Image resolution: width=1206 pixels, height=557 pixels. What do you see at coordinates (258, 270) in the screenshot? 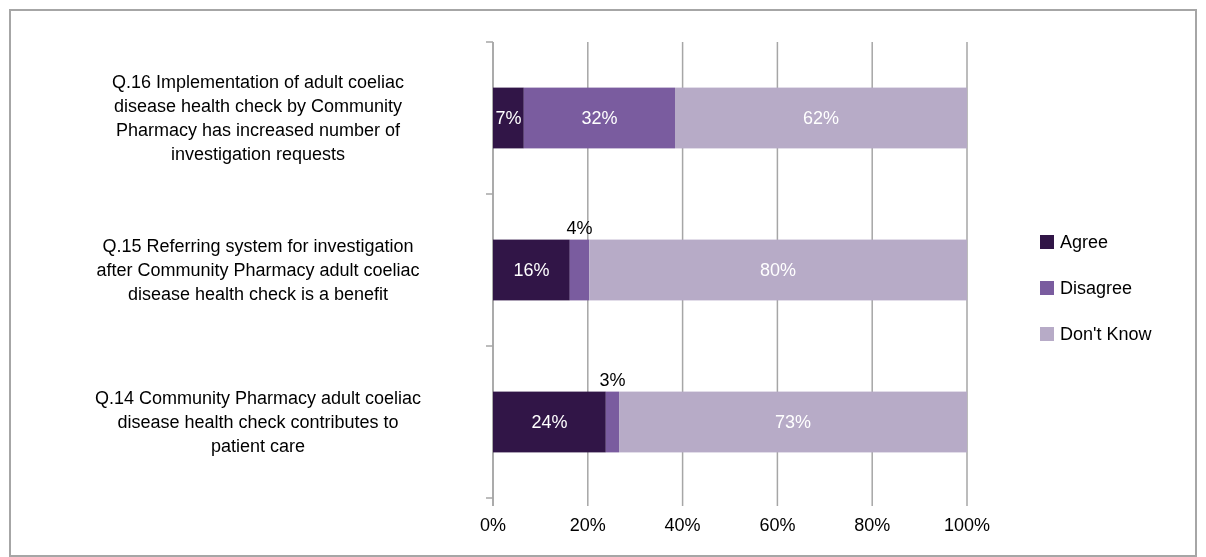
I see `y-tick-label: Q.15 Referring system for investigation after Community Pharmacy adult coeliac disease health check is a benefit` at bounding box center [258, 270].